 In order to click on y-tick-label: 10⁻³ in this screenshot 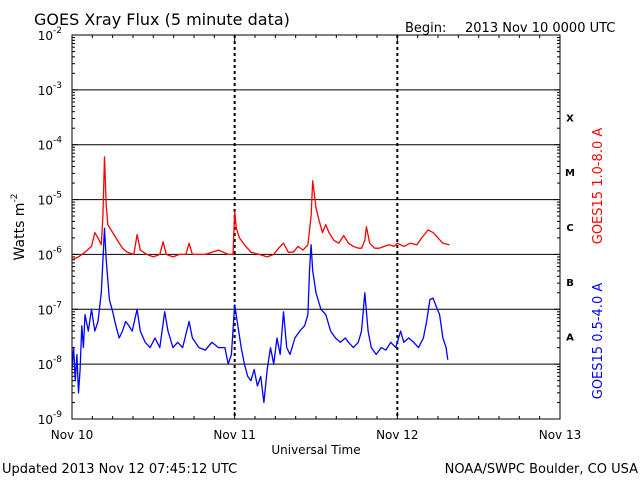, I will do `click(50, 89)`.